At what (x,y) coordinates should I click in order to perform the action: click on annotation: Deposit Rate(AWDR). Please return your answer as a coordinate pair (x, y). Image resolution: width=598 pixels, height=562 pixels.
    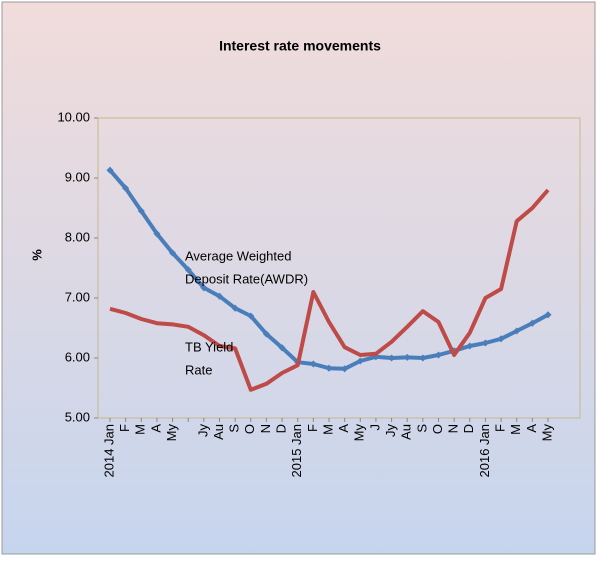
    Looking at the image, I should click on (246, 278).